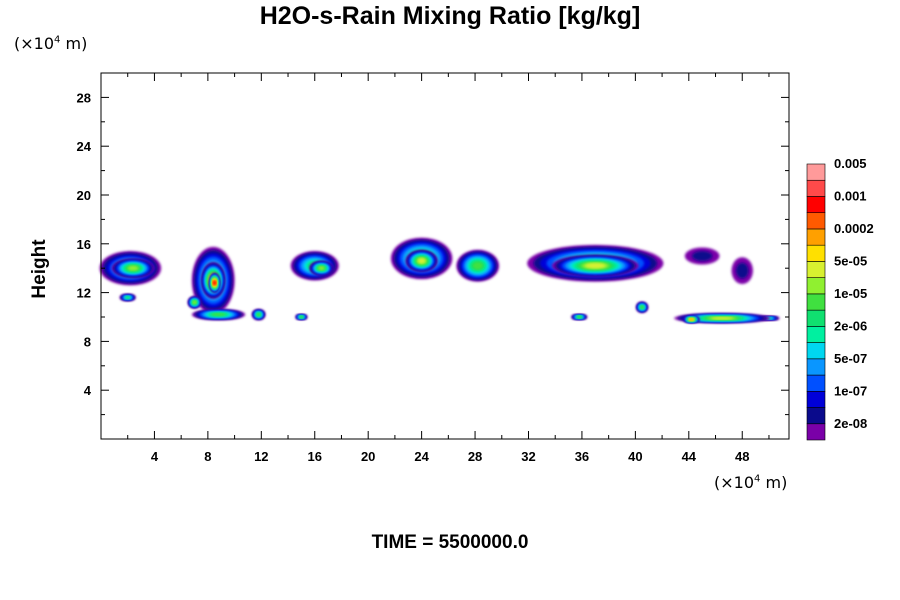  Describe the element at coordinates (315, 456) in the screenshot. I see `x-tick-label: 16` at that location.